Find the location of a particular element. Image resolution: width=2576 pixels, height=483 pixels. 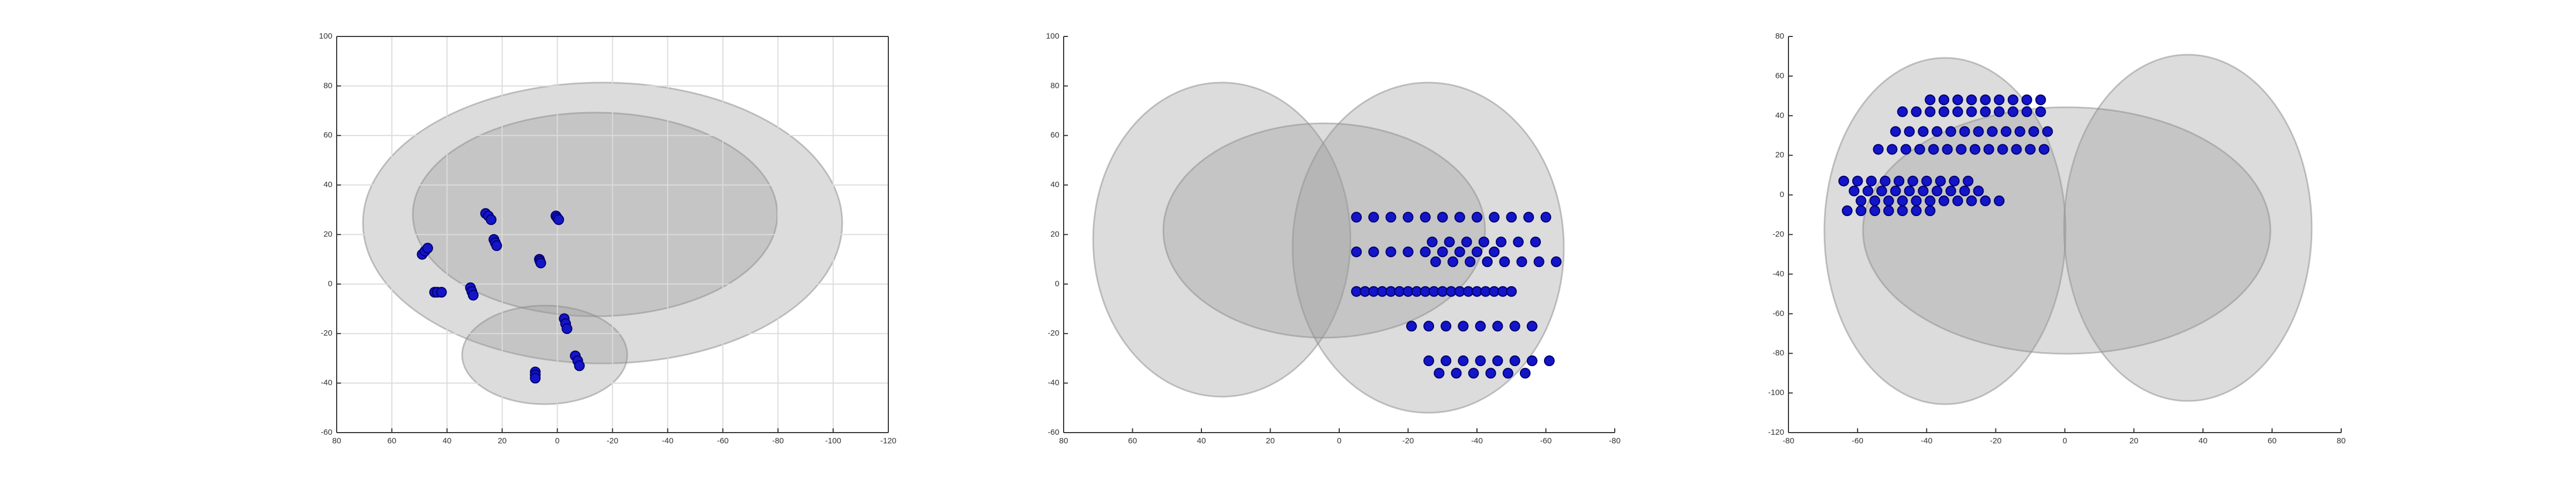

x-tick-label: 20 is located at coordinates (502, 440).